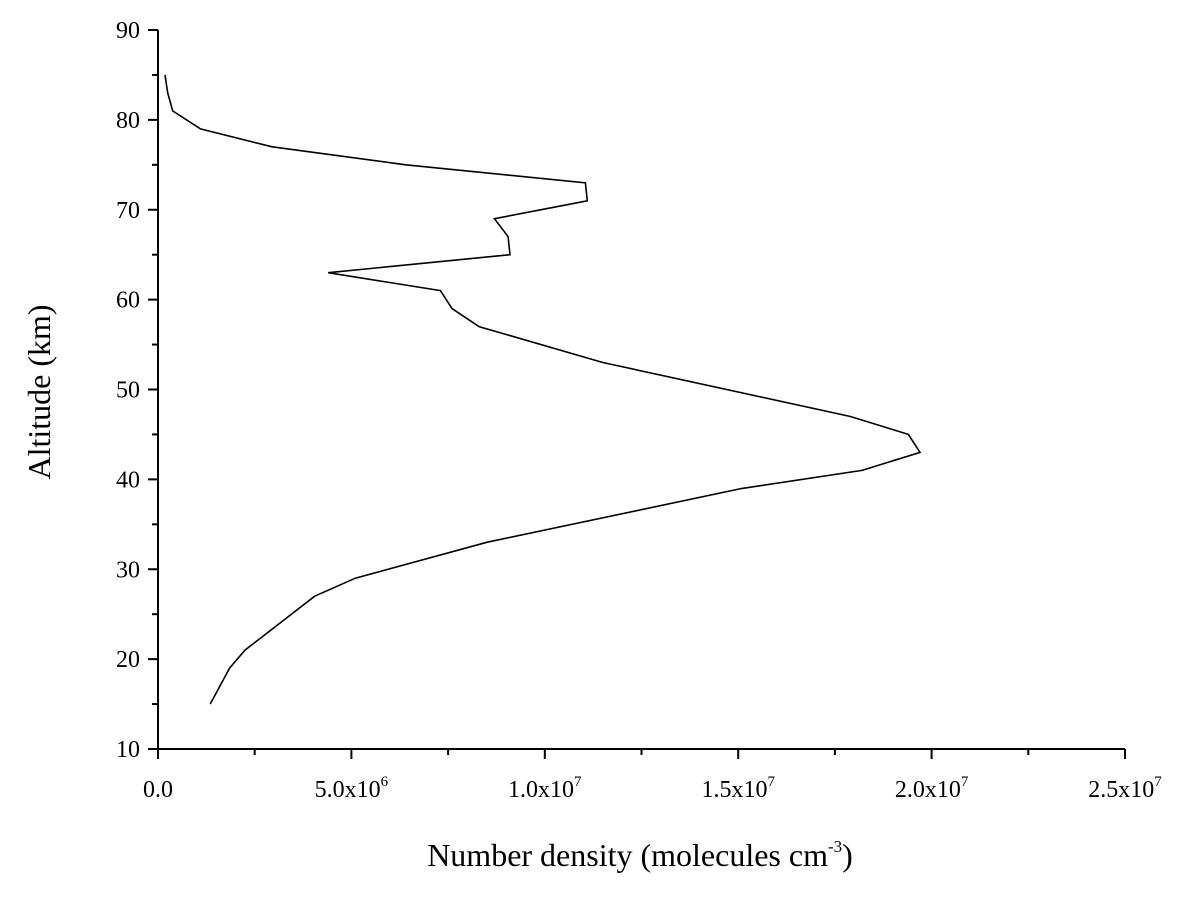 The height and width of the screenshot is (900, 1195). What do you see at coordinates (734, 790) in the screenshot?
I see `x-tick-label-mantissa: 1.5x10` at bounding box center [734, 790].